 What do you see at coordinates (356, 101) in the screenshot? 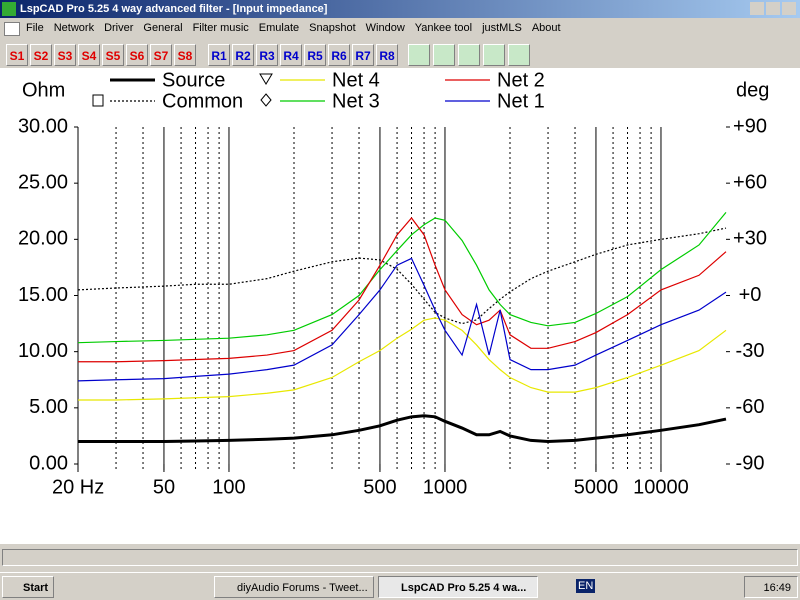
I see `legend-label: Net 3` at bounding box center [356, 101].